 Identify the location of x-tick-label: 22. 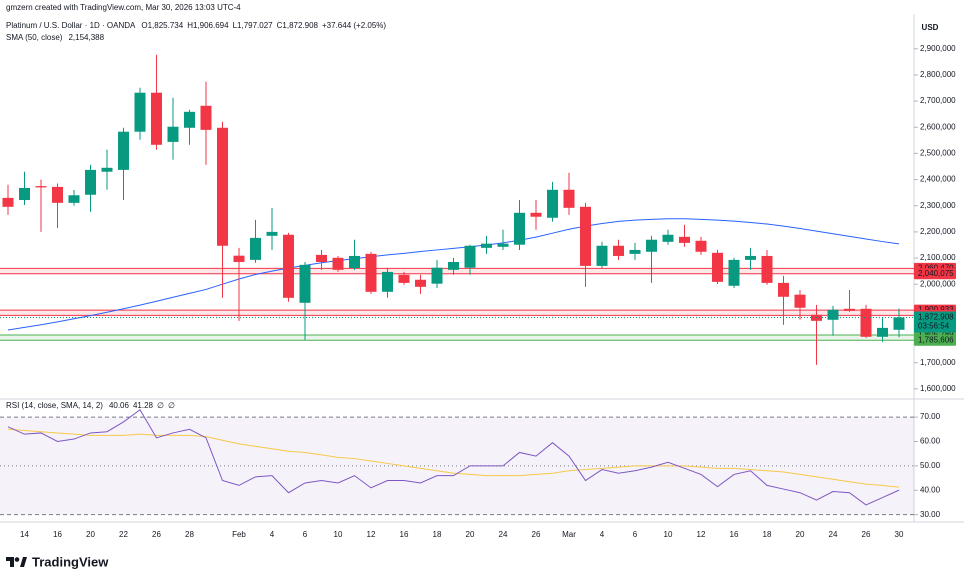
(123, 534).